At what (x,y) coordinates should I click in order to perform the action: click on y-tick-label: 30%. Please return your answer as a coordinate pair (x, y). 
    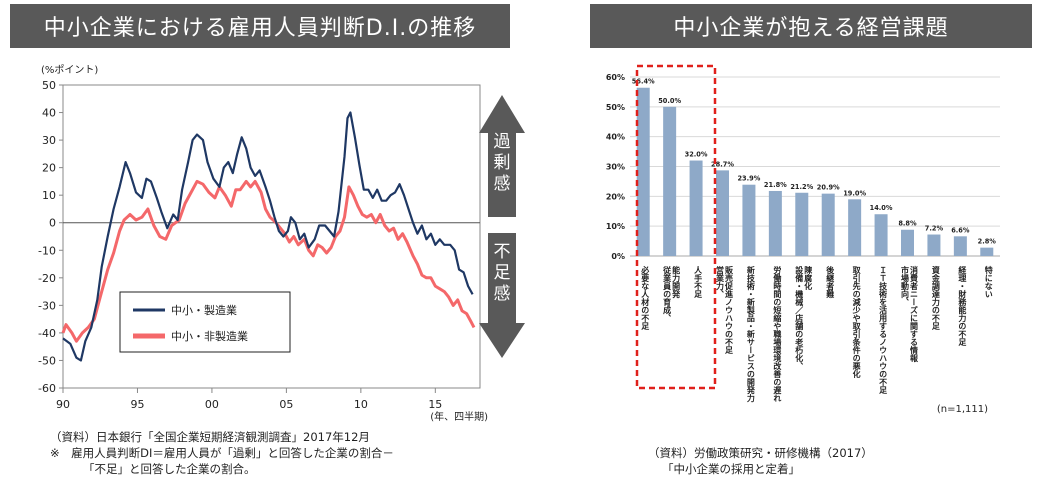
    Looking at the image, I should click on (615, 167).